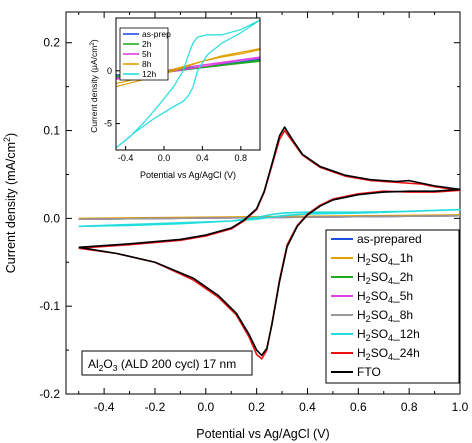 This screenshot has width=472, height=443. I want to click on inset-y-tick-label: 0, so click(109, 71).